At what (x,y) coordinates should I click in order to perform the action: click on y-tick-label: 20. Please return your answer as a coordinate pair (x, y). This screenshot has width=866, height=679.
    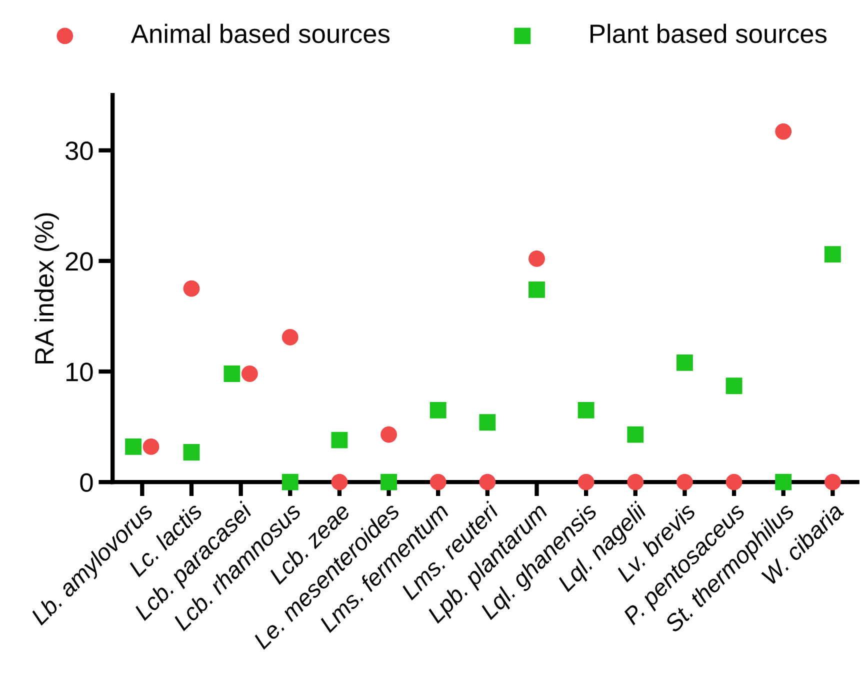
    Looking at the image, I should click on (79, 261).